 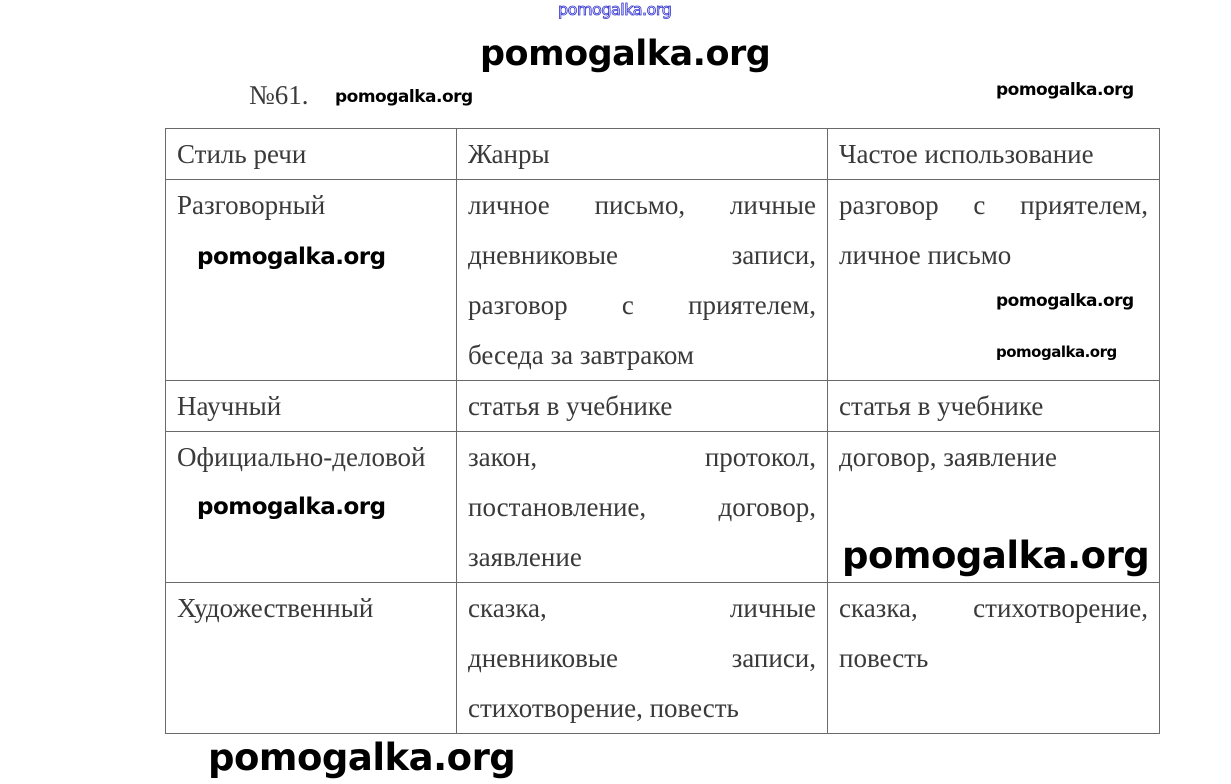 What do you see at coordinates (993, 507) in the screenshot?
I see `cell-usage: договор, заявление` at bounding box center [993, 507].